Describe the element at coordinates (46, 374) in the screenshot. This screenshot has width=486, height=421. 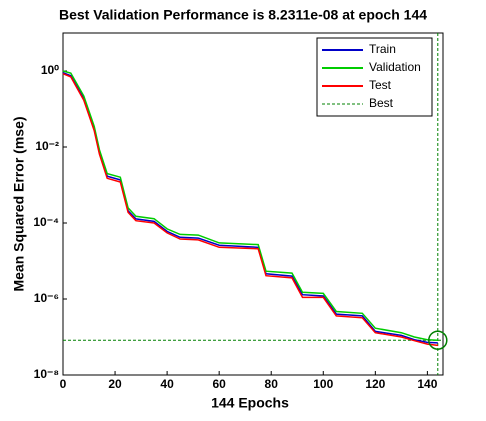
I see `y-tick-label: 10⁻⁸` at that location.